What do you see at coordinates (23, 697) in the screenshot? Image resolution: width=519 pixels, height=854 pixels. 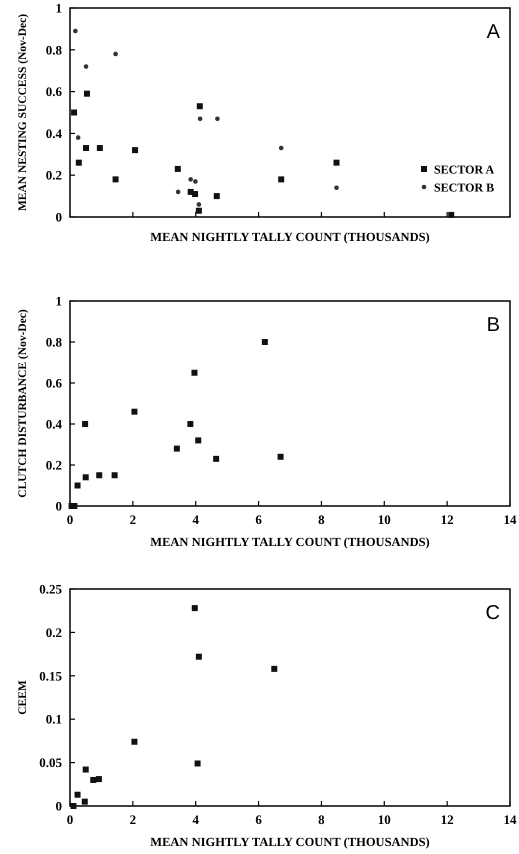 I see `y-axis-title: CEEM` at bounding box center [23, 697].